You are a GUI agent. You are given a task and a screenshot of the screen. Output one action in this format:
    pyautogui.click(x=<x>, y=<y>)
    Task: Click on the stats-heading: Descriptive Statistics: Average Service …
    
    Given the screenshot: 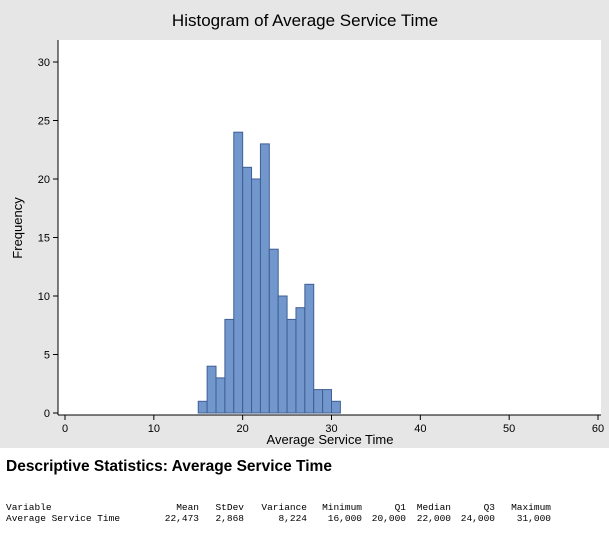 What is the action you would take?
    pyautogui.click(x=169, y=466)
    